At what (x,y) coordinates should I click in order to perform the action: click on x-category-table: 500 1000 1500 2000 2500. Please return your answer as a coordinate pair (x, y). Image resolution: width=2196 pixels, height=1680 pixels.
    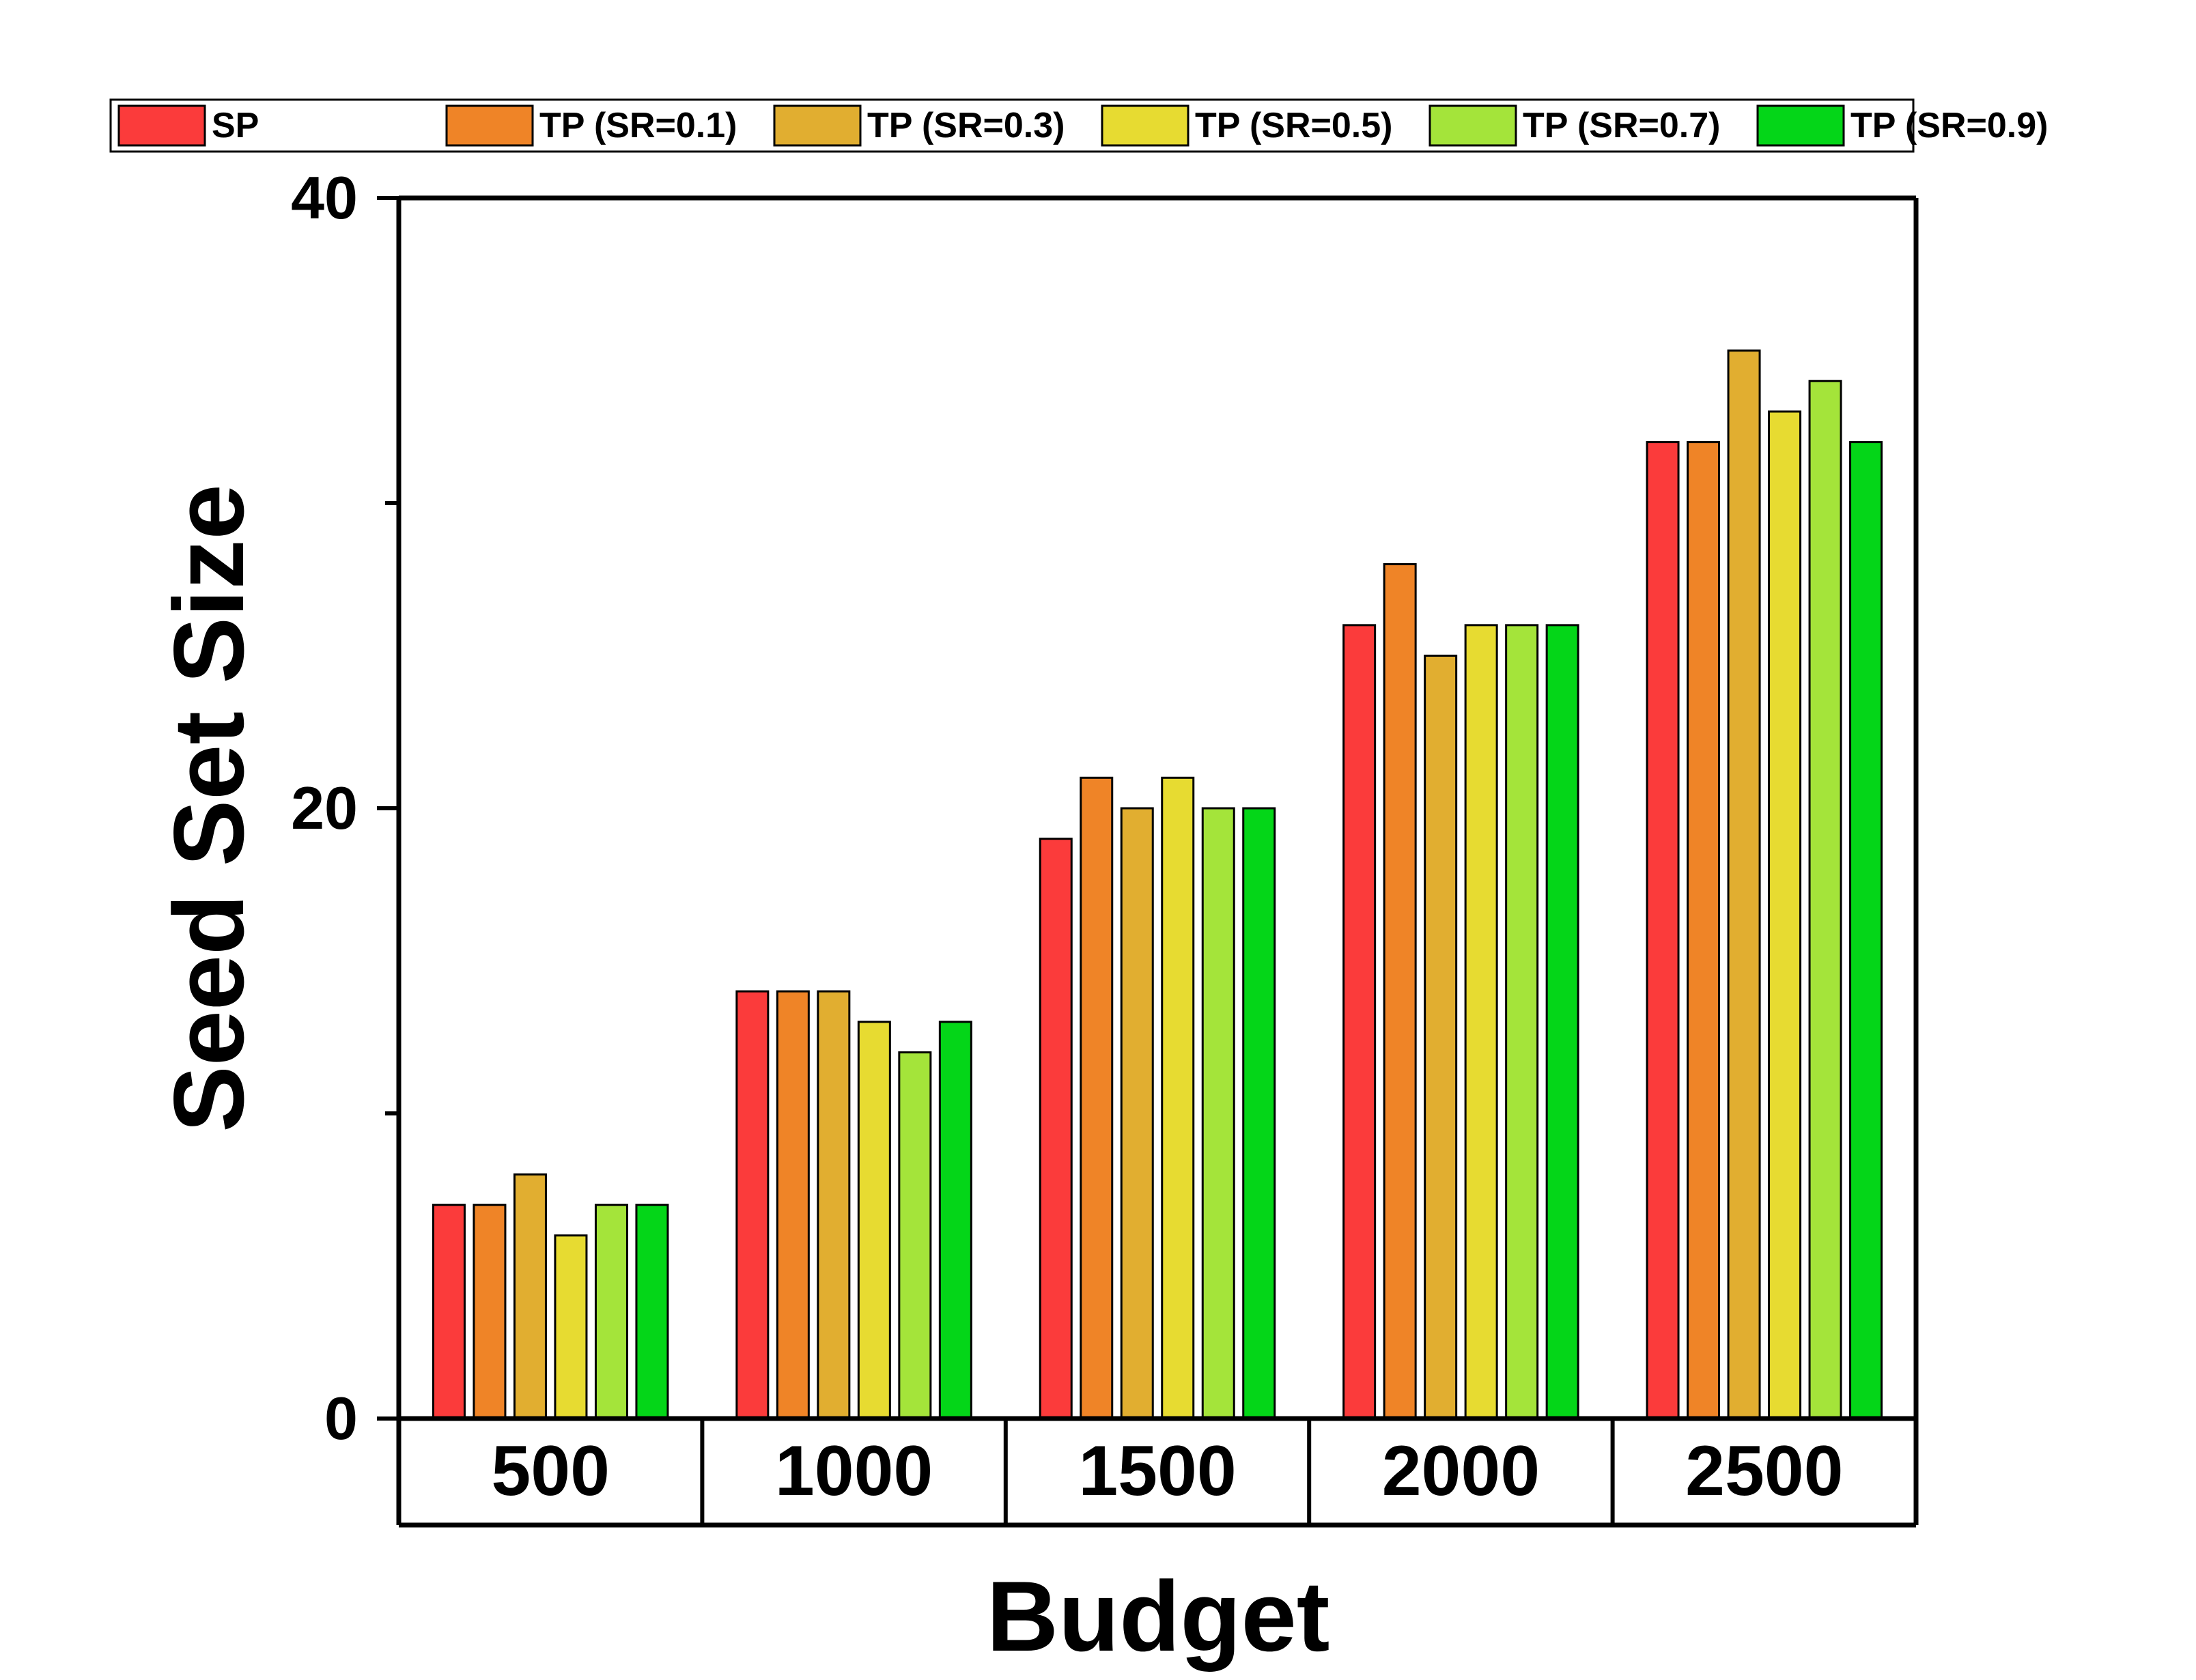
    Looking at the image, I should click on (1167, 1472).